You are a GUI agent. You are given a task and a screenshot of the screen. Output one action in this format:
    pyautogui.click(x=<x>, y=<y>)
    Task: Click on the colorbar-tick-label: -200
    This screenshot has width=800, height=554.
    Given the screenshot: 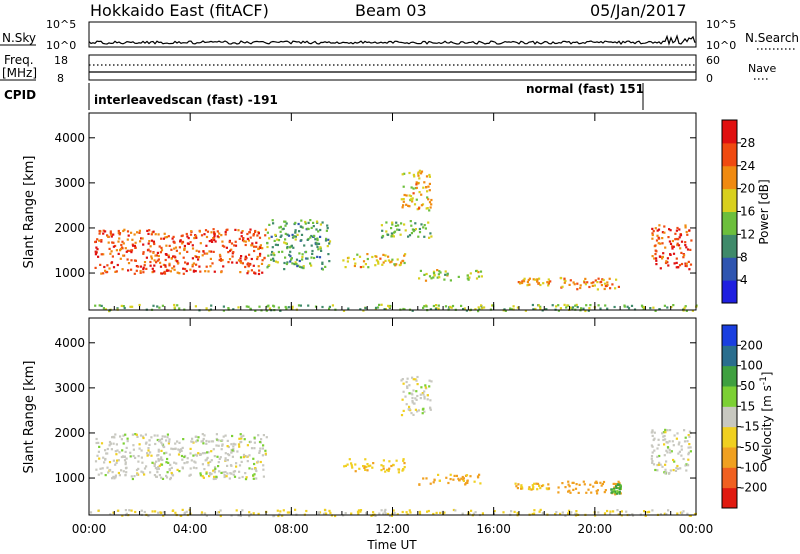 What is the action you would take?
    pyautogui.click(x=753, y=488)
    